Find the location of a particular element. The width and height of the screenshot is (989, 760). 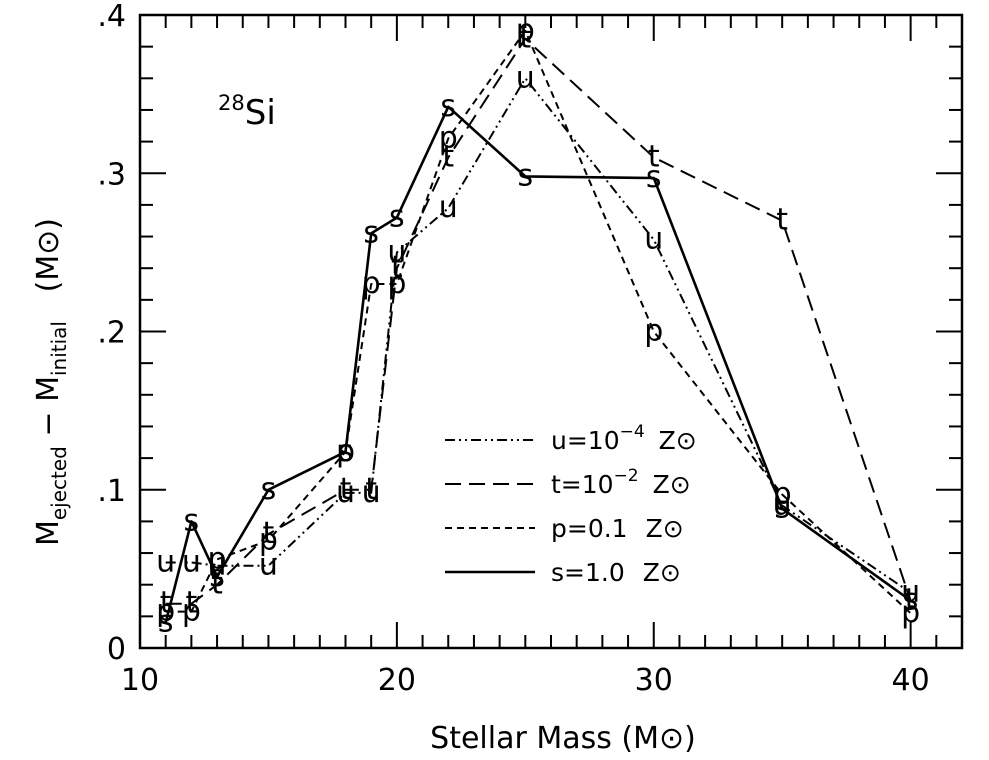

y-tick-label: .3 is located at coordinates (111, 174).